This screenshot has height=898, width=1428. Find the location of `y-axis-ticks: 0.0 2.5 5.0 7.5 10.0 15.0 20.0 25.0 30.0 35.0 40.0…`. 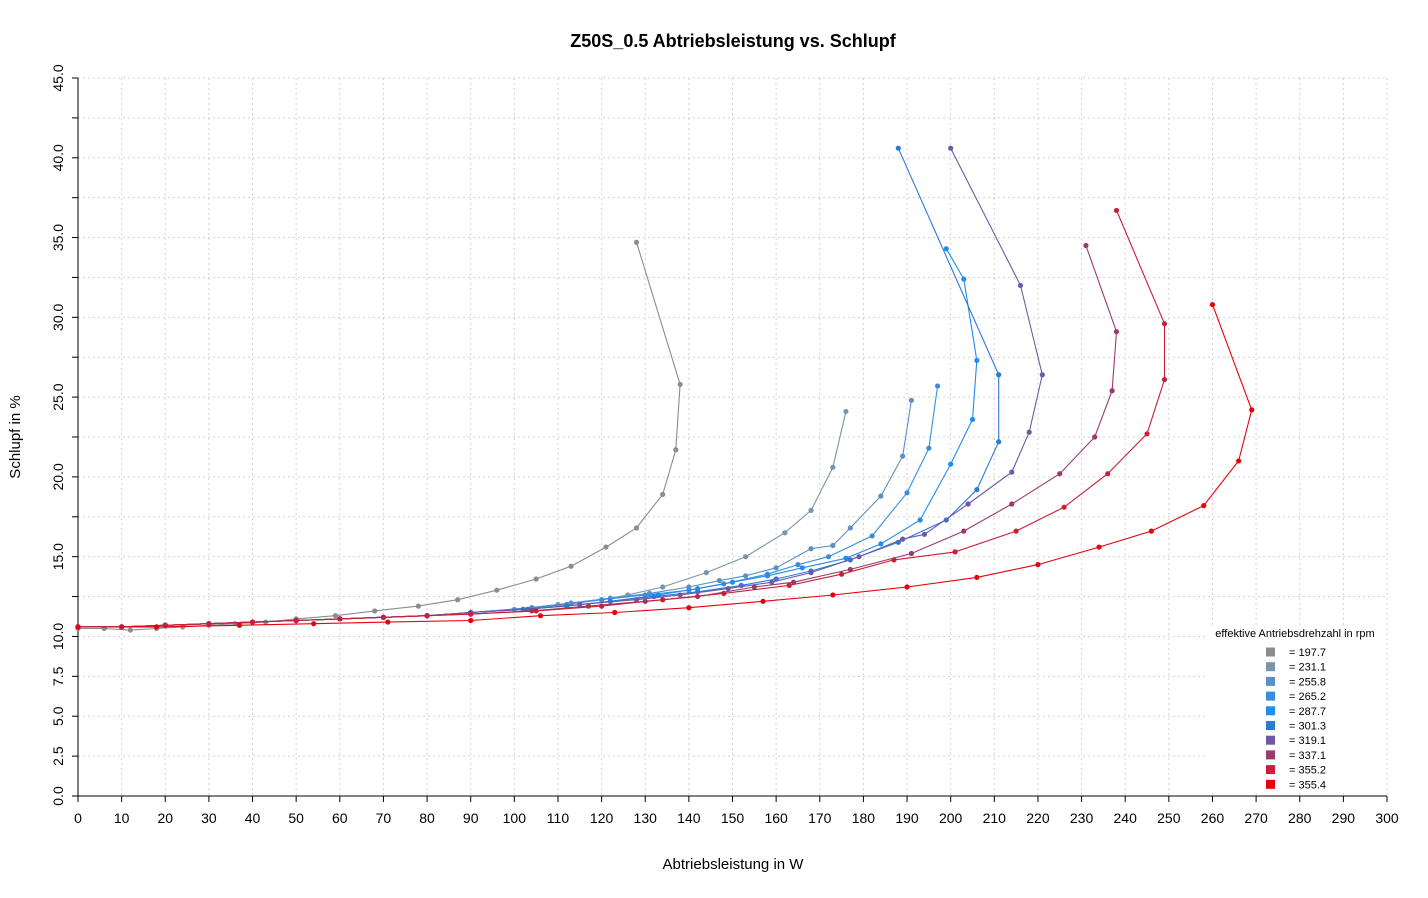

y-axis-ticks: 0.0 2.5 5.0 7.5 10.0 15.0 20.0 25.0 30.0 35.0 40.0… is located at coordinates (64, 435).